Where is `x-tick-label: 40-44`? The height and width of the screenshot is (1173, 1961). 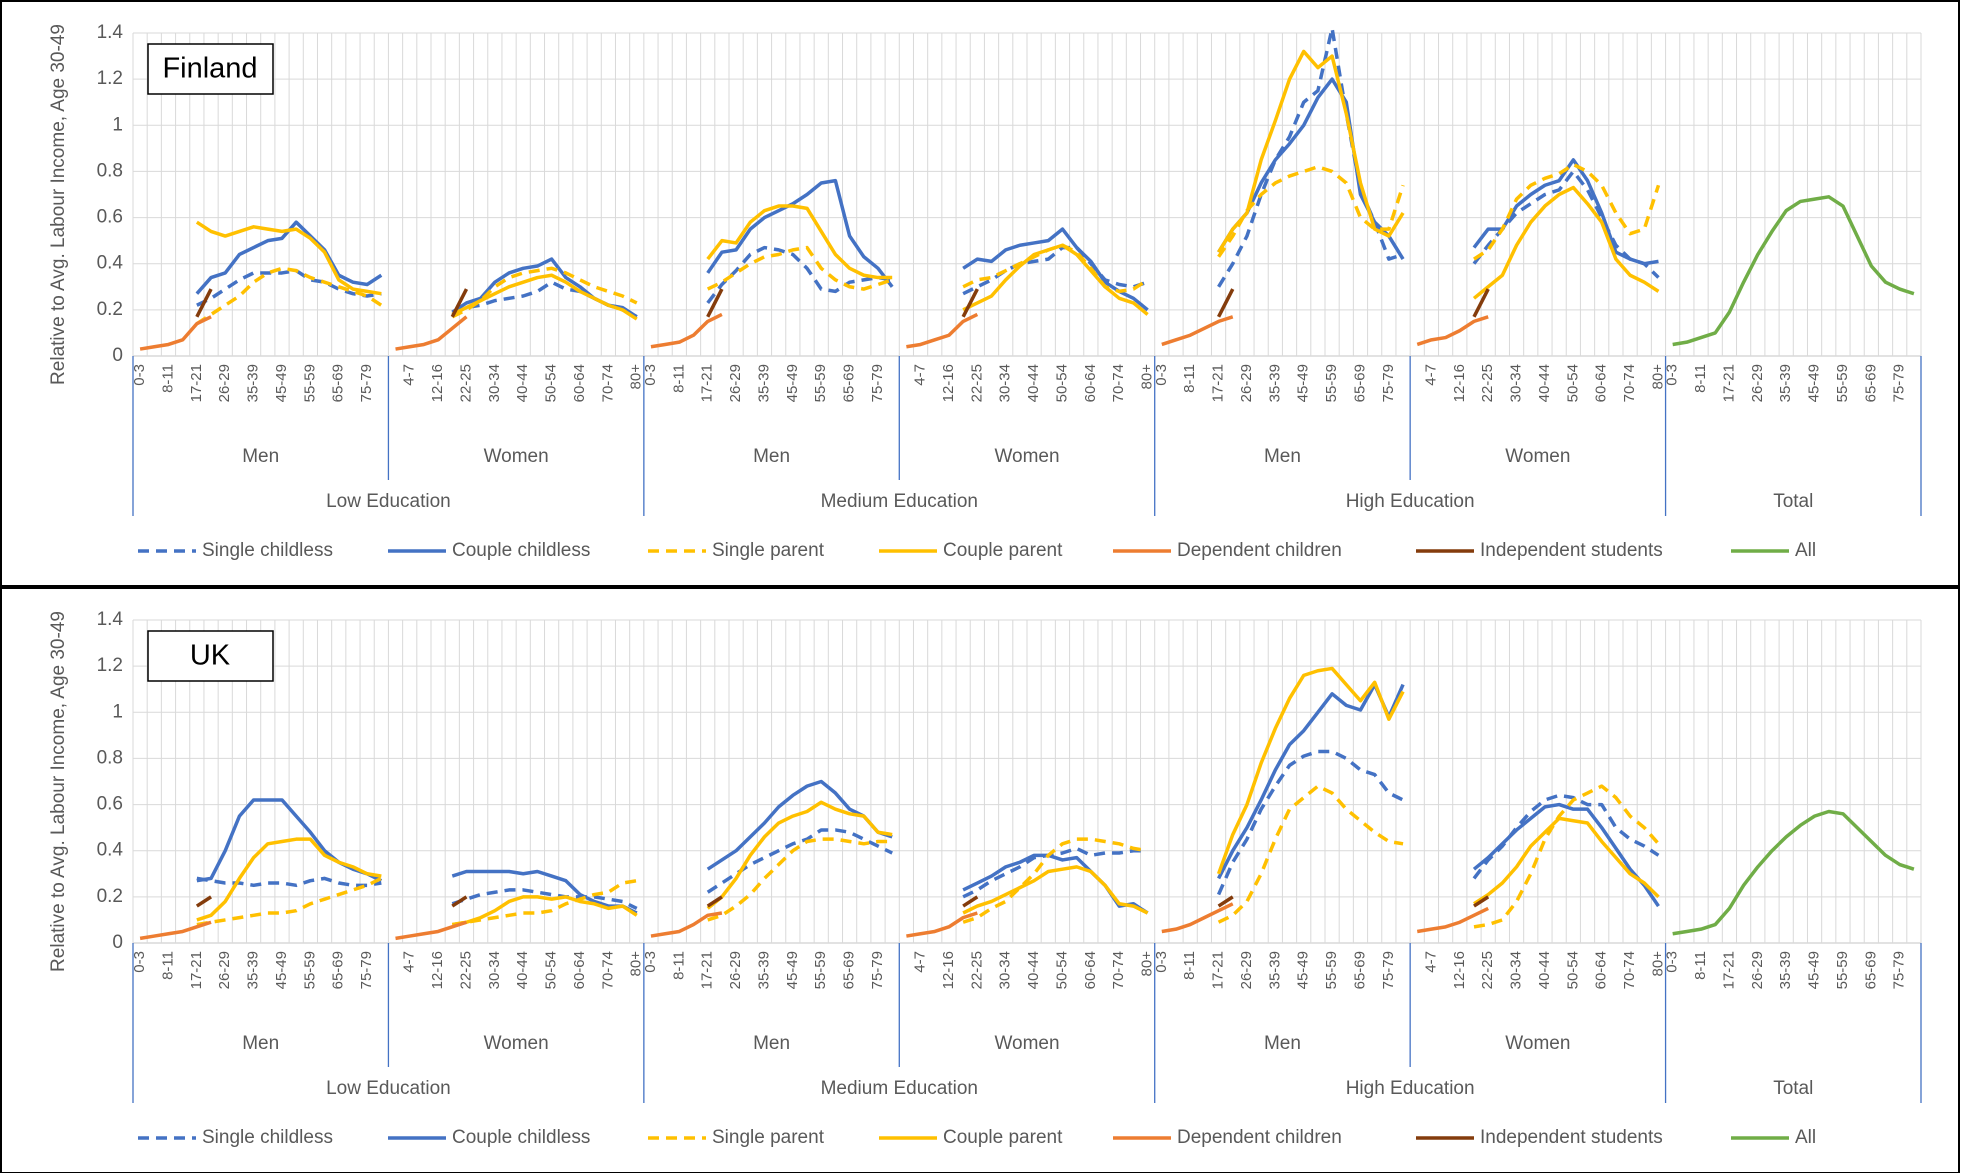
x-tick-label: 40-44 is located at coordinates (1544, 383).